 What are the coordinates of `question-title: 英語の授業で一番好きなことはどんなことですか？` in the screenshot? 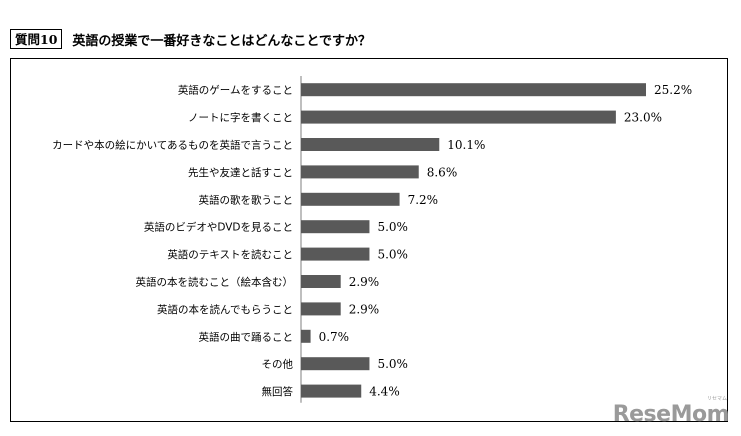 It's located at (222, 41).